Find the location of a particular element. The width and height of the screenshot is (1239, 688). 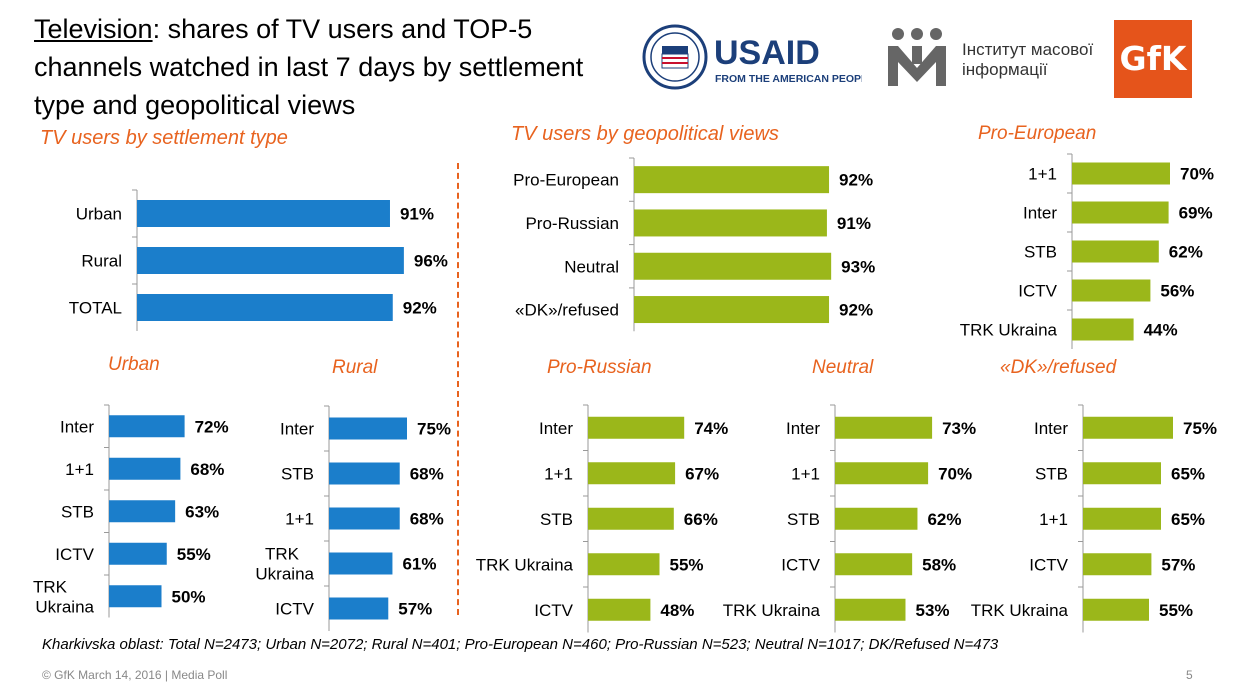

category-label-rural-2: 1+1 is located at coordinates (299, 519).